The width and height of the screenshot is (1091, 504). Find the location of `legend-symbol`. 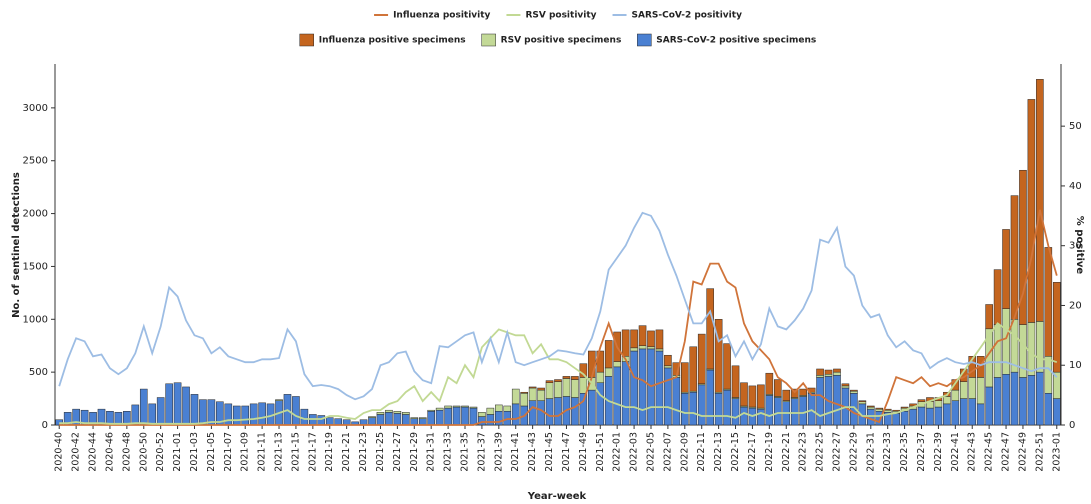

legend-symbol is located at coordinates (306, 40).